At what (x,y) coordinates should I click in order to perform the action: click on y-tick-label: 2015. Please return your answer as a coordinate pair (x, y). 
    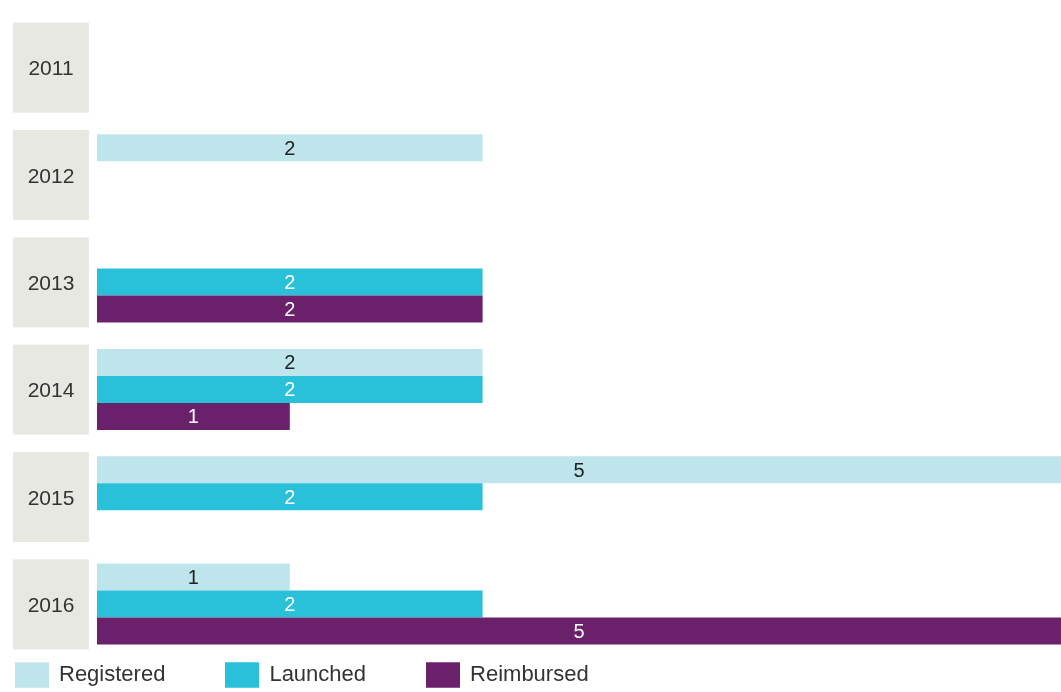
    Looking at the image, I should click on (51, 497).